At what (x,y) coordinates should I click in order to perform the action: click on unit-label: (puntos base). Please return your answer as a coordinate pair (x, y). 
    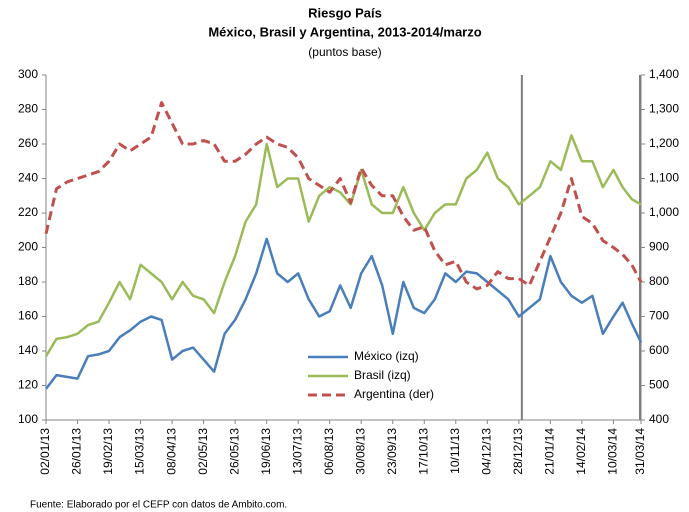
    Looking at the image, I should click on (344, 52).